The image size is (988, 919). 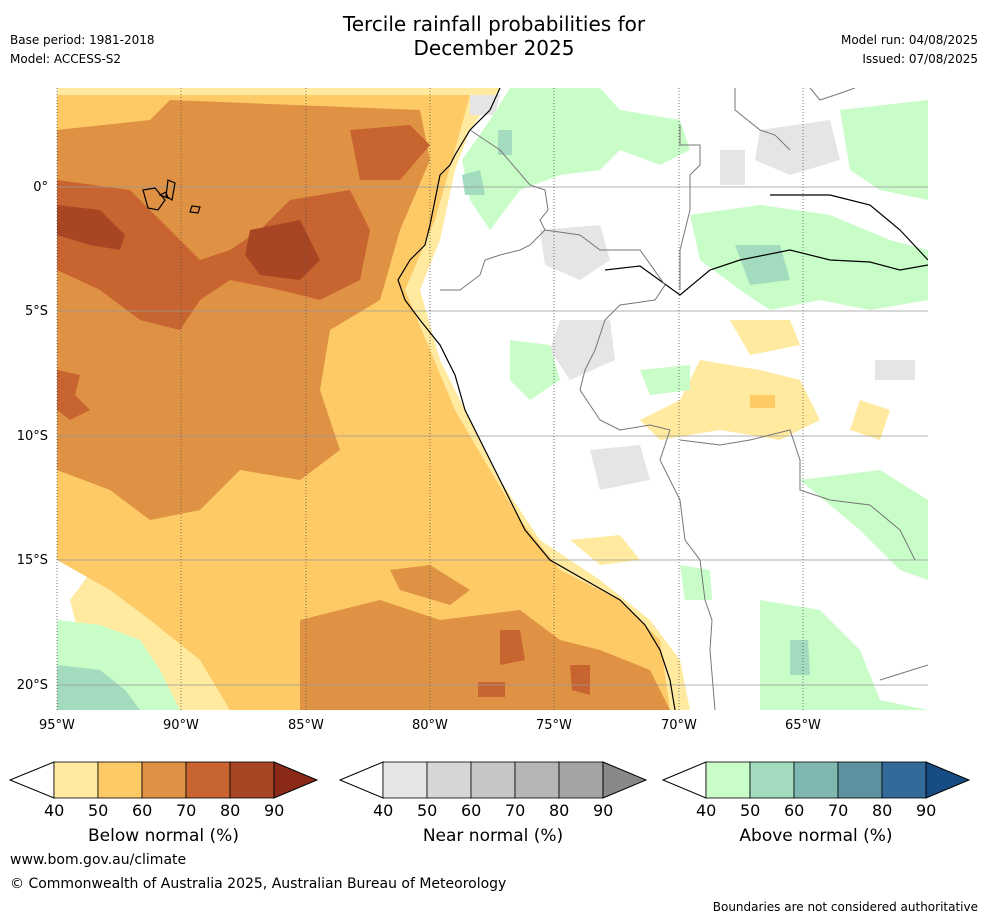 What do you see at coordinates (512, 647) in the screenshot?
I see `below-normal-70-s1` at bounding box center [512, 647].